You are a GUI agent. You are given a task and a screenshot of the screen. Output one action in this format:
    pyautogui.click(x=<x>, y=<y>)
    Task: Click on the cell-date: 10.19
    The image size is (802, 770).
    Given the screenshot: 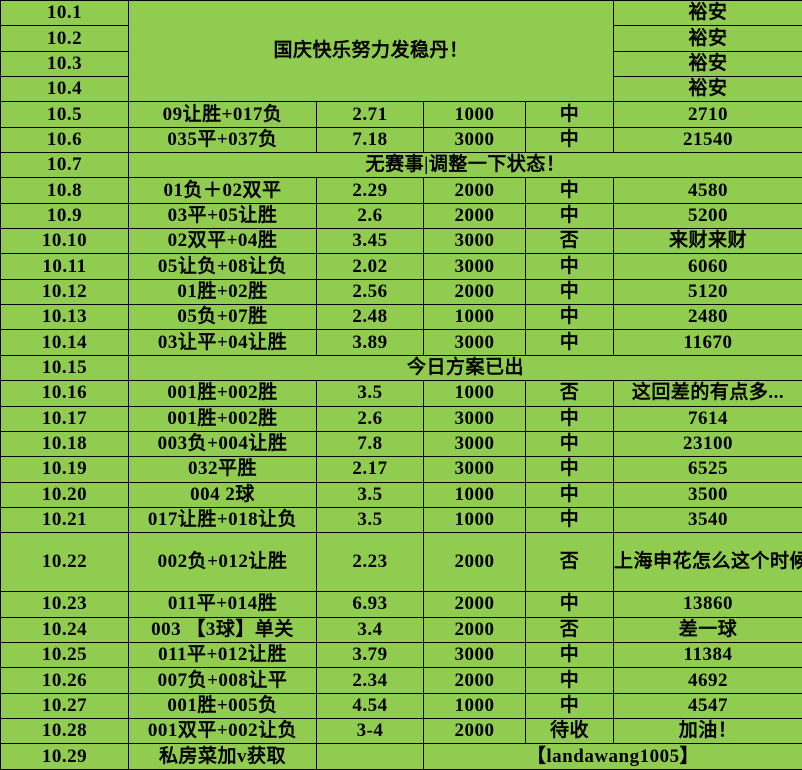 What is the action you would take?
    pyautogui.click(x=64, y=469)
    